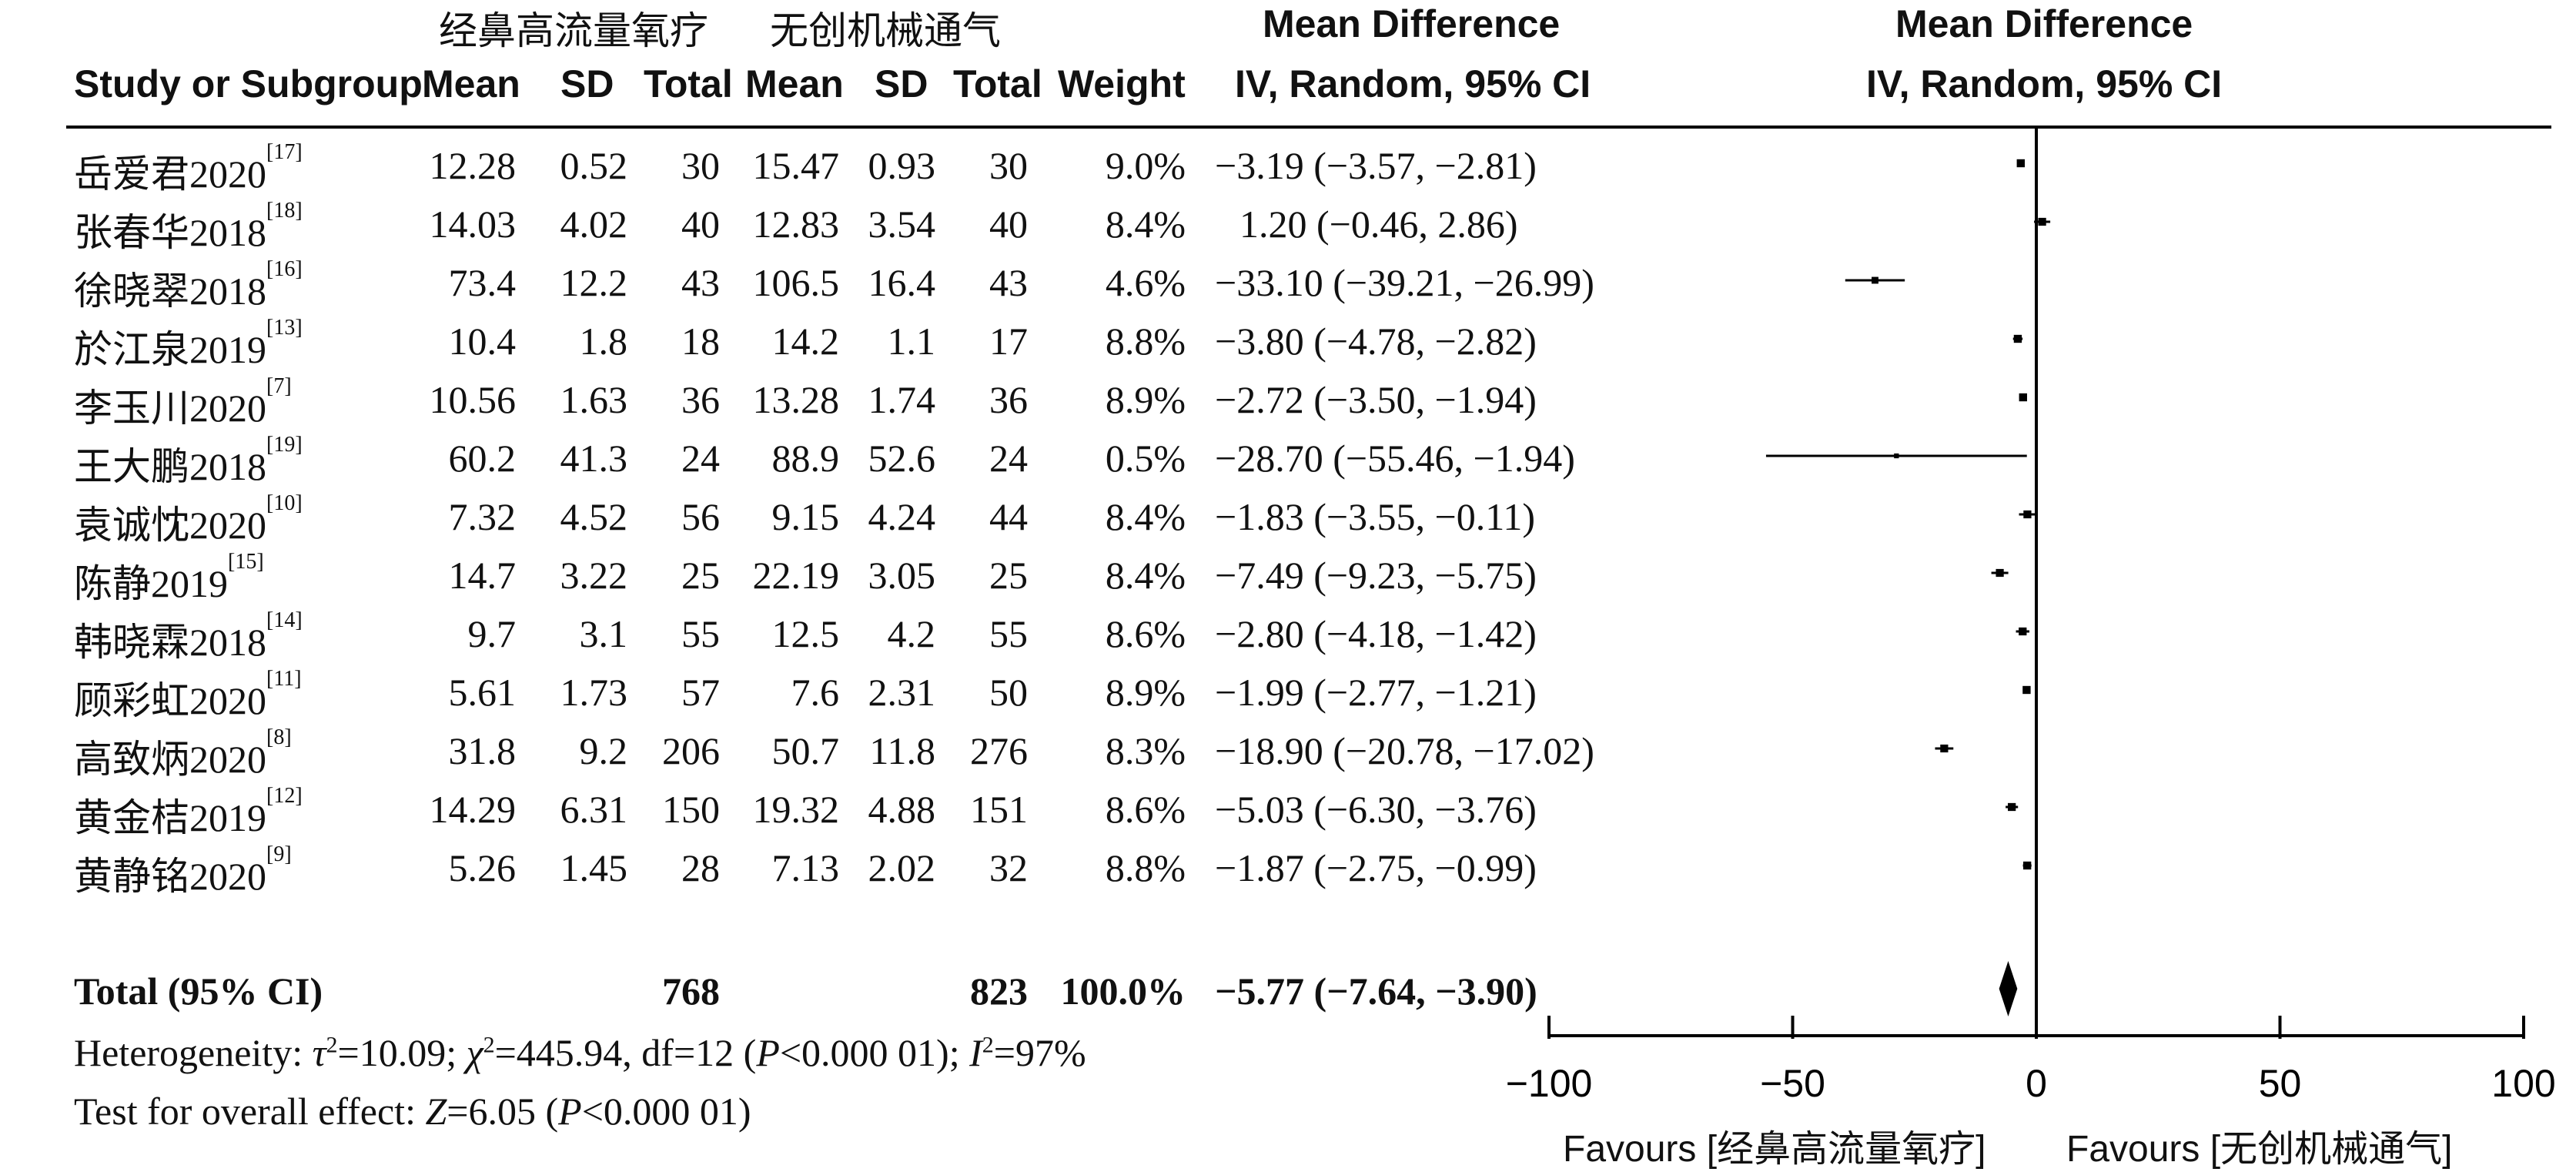 The image size is (2576, 1172). Describe the element at coordinates (284, 152) in the screenshot. I see `study-ref: [17]` at that location.